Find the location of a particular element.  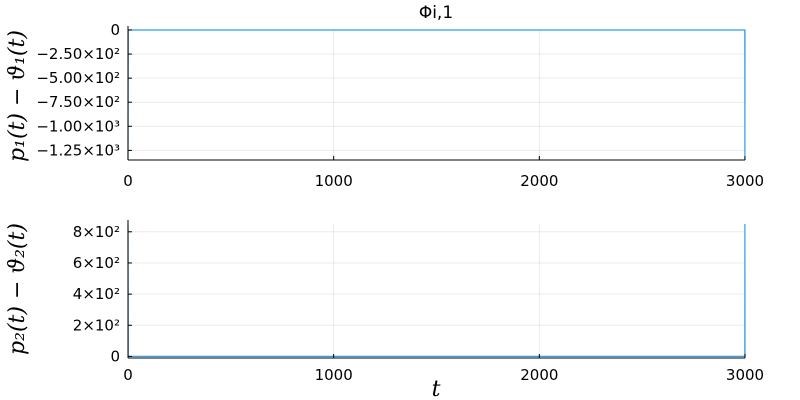

y-axis-label: p₂(t) − ϑ₂(t) is located at coordinates (17, 289).